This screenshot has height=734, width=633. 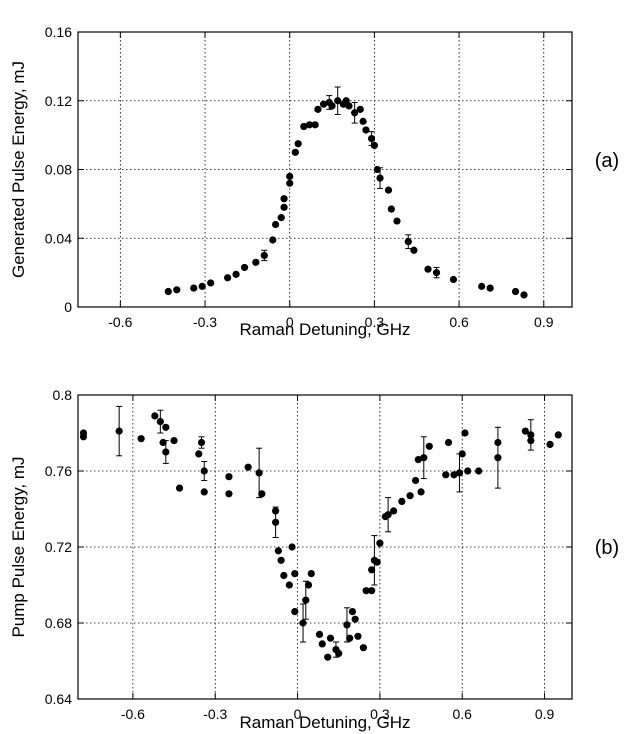 What do you see at coordinates (58, 170) in the screenshot?
I see `y-tick-label: 0.08` at bounding box center [58, 170].